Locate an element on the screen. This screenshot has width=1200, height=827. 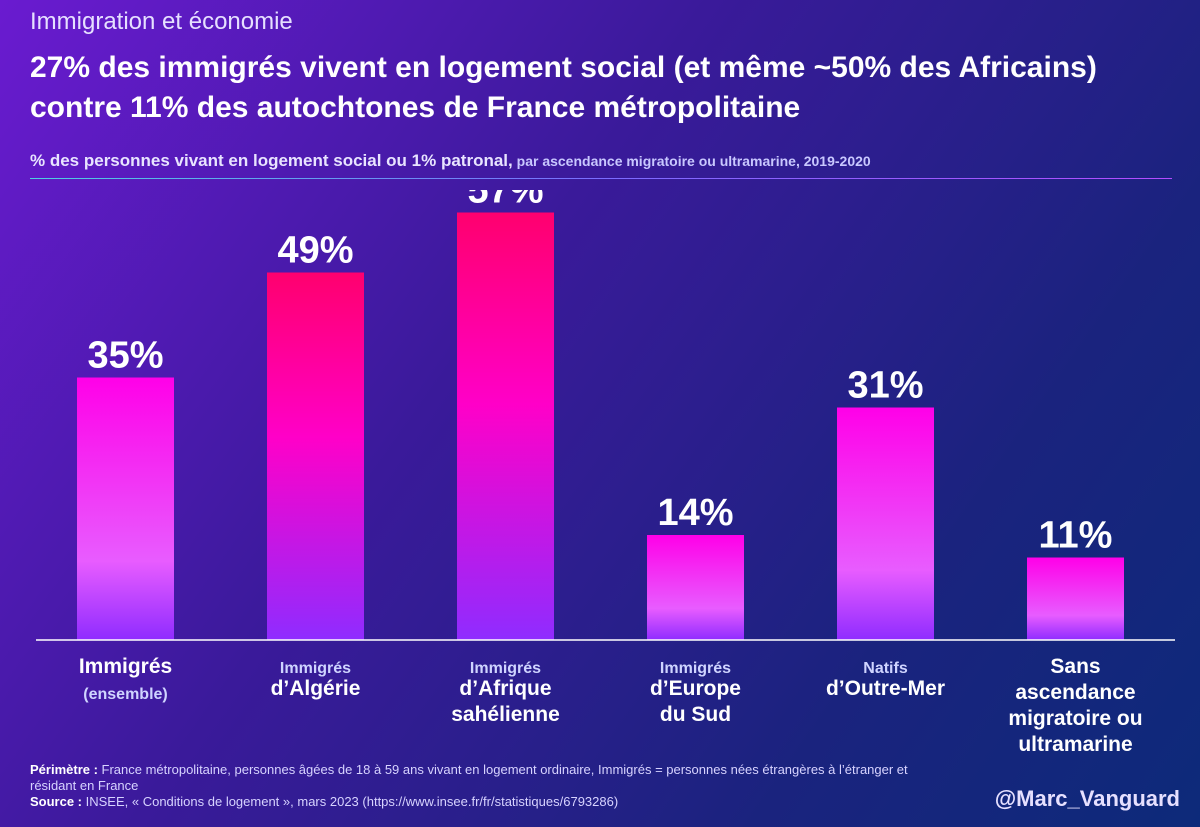
value-label-1: 49% is located at coordinates (315, 251).